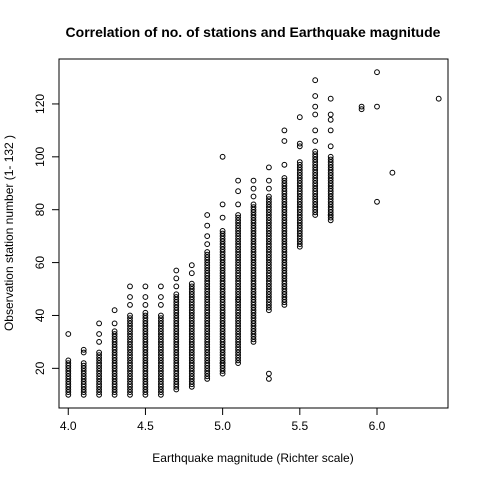 The height and width of the screenshot is (480, 480). Describe the element at coordinates (145, 426) in the screenshot. I see `x-tick-label: 4.5` at that location.